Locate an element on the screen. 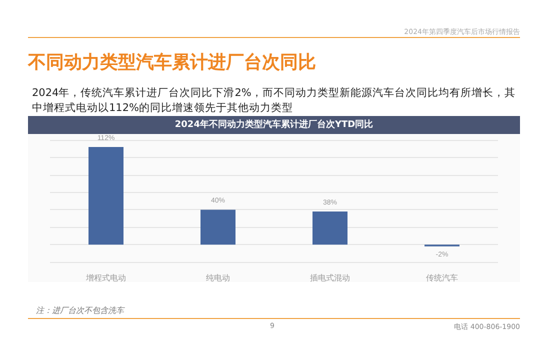 Image resolution: width=550 pixels, height=358 pixels. chart-title: 不同动力类型汽车累计进厂台次同比 is located at coordinates (172, 62).